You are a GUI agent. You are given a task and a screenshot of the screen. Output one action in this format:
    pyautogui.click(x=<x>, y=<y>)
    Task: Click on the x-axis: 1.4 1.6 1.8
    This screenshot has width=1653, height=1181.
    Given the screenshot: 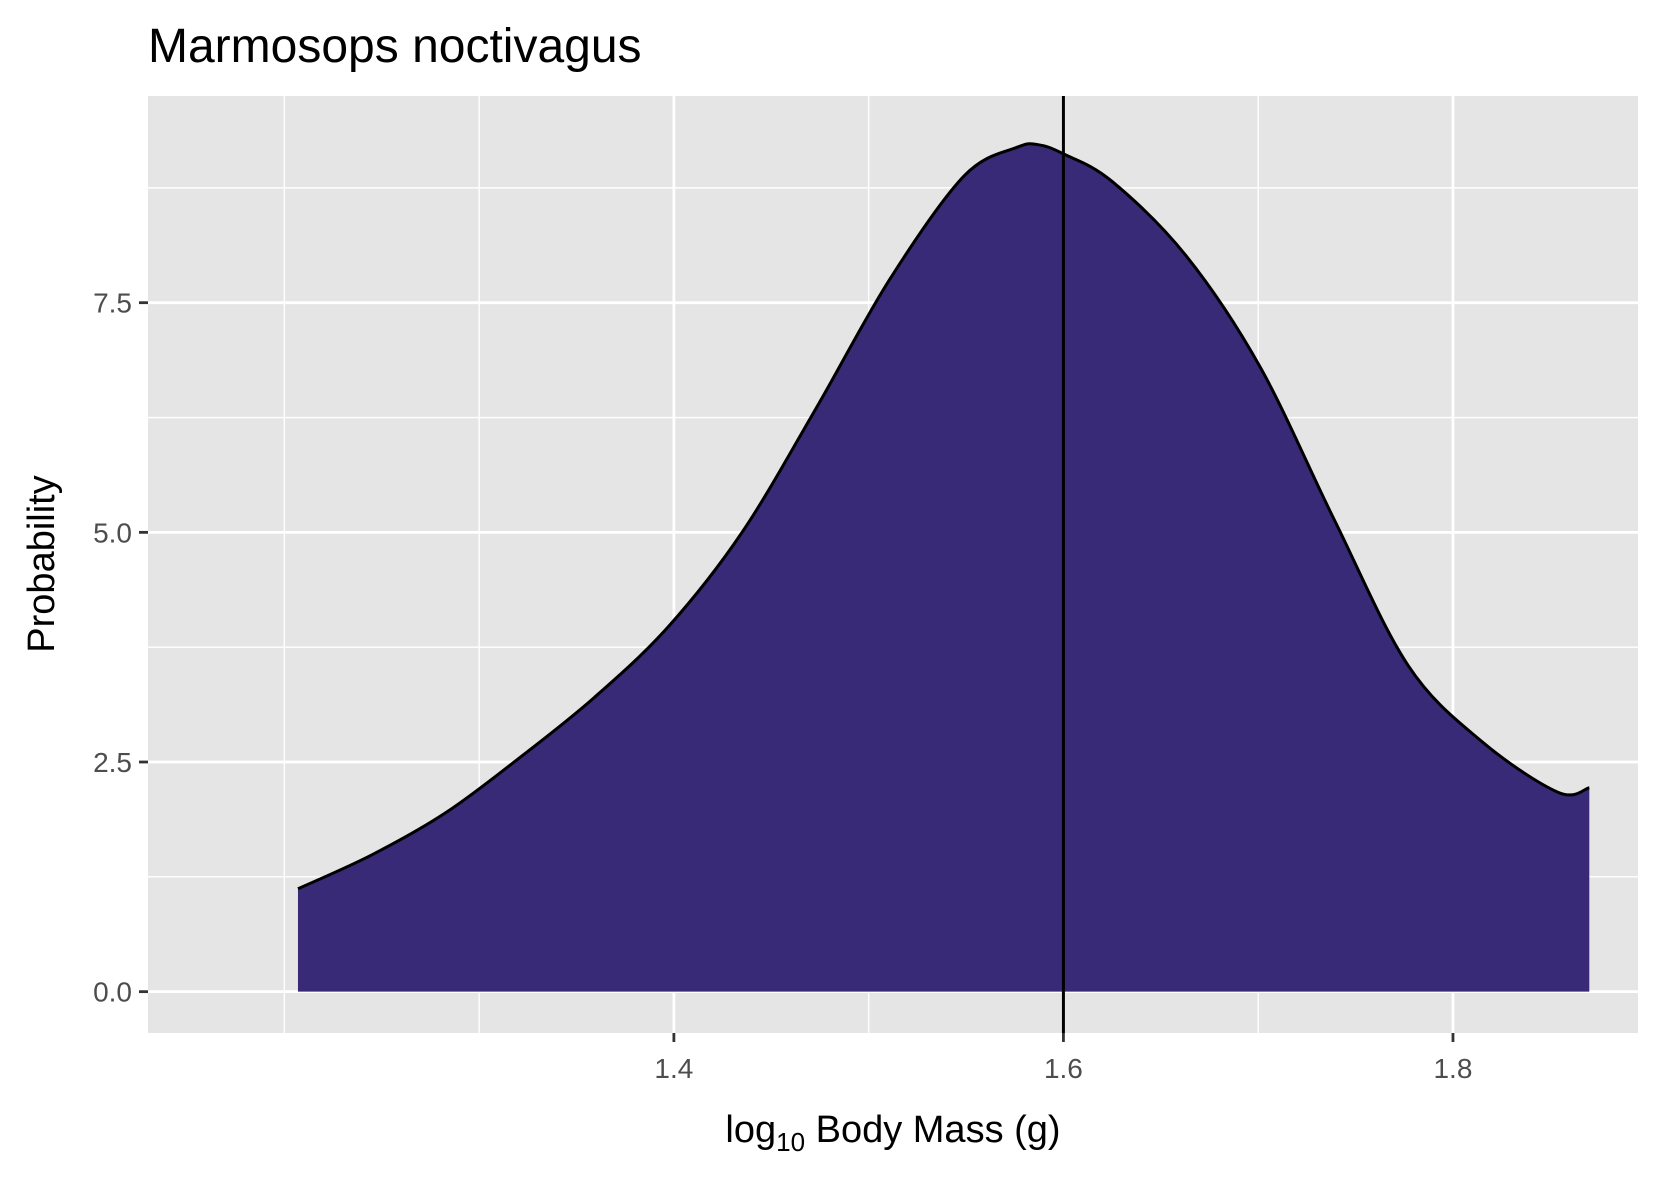 What is the action you would take?
    pyautogui.click(x=1063, y=1058)
    